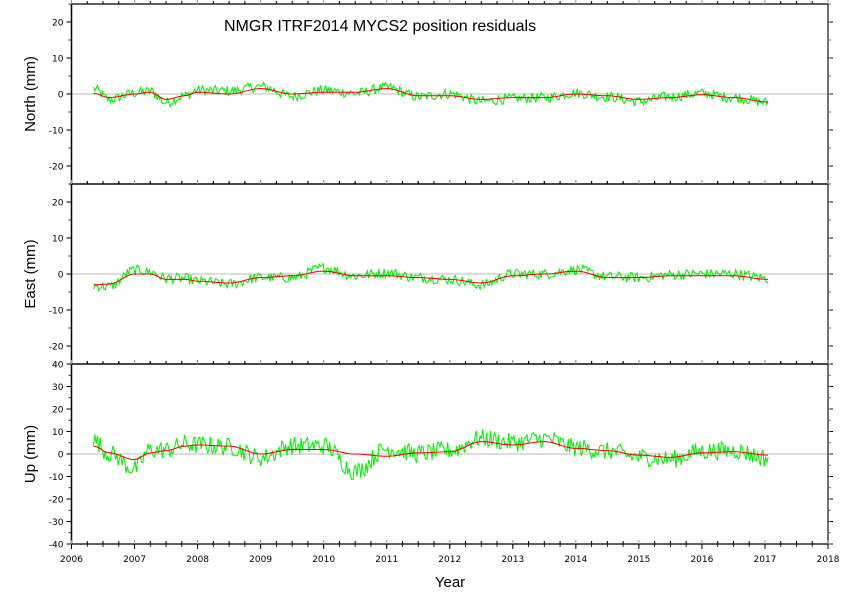 Image resolution: width=842 pixels, height=595 pixels. What do you see at coordinates (638, 560) in the screenshot?
I see `x-tick-label: 2015` at bounding box center [638, 560].